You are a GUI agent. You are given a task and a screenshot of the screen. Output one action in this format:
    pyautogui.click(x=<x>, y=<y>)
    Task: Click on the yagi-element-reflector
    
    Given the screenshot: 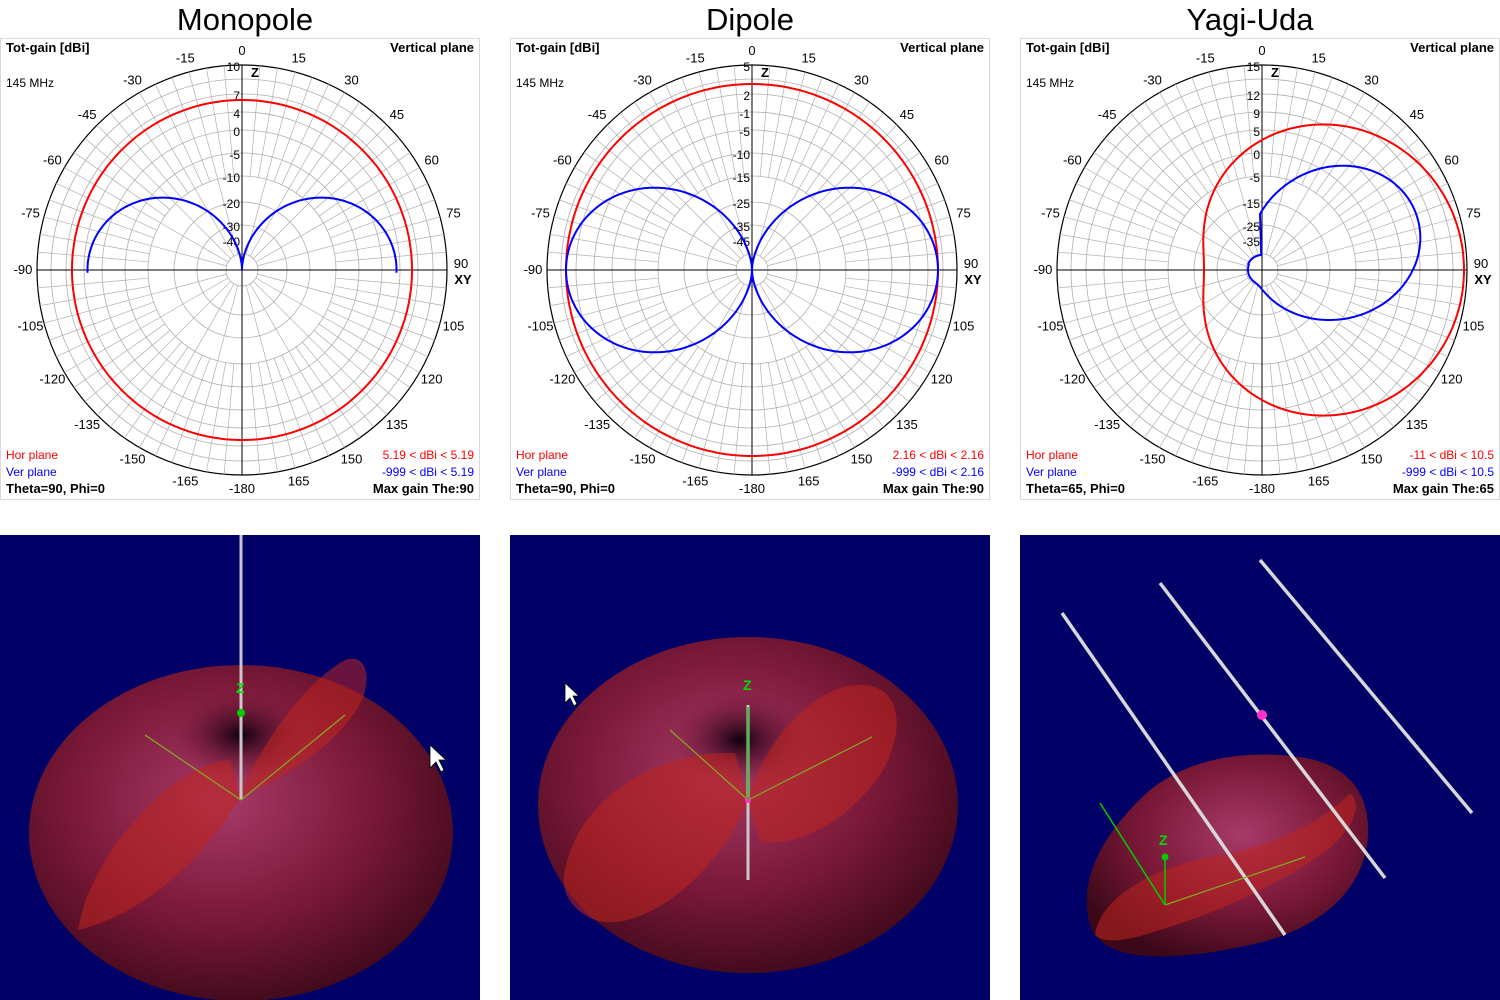 What is the action you would take?
    pyautogui.click(x=1173, y=774)
    